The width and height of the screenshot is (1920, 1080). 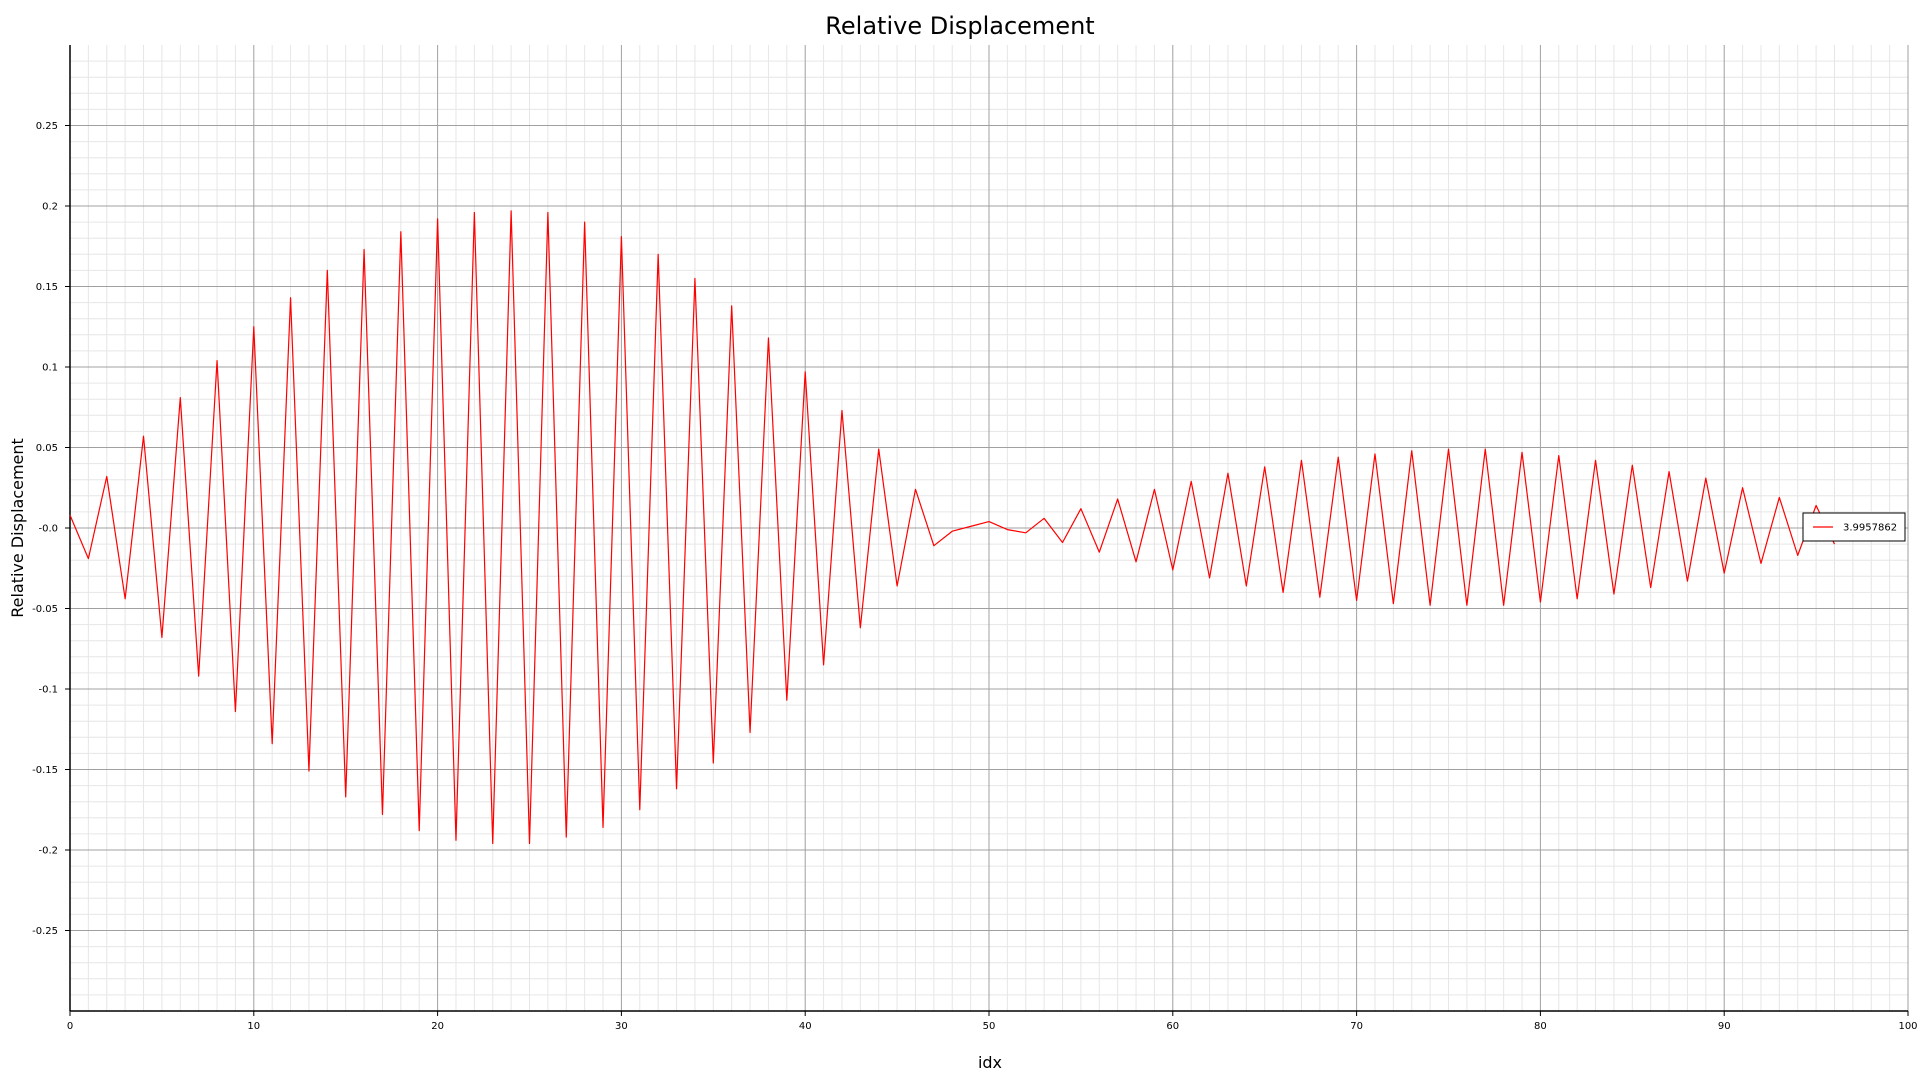 What do you see at coordinates (48, 690) in the screenshot?
I see `y-tick-label: -0.1` at bounding box center [48, 690].